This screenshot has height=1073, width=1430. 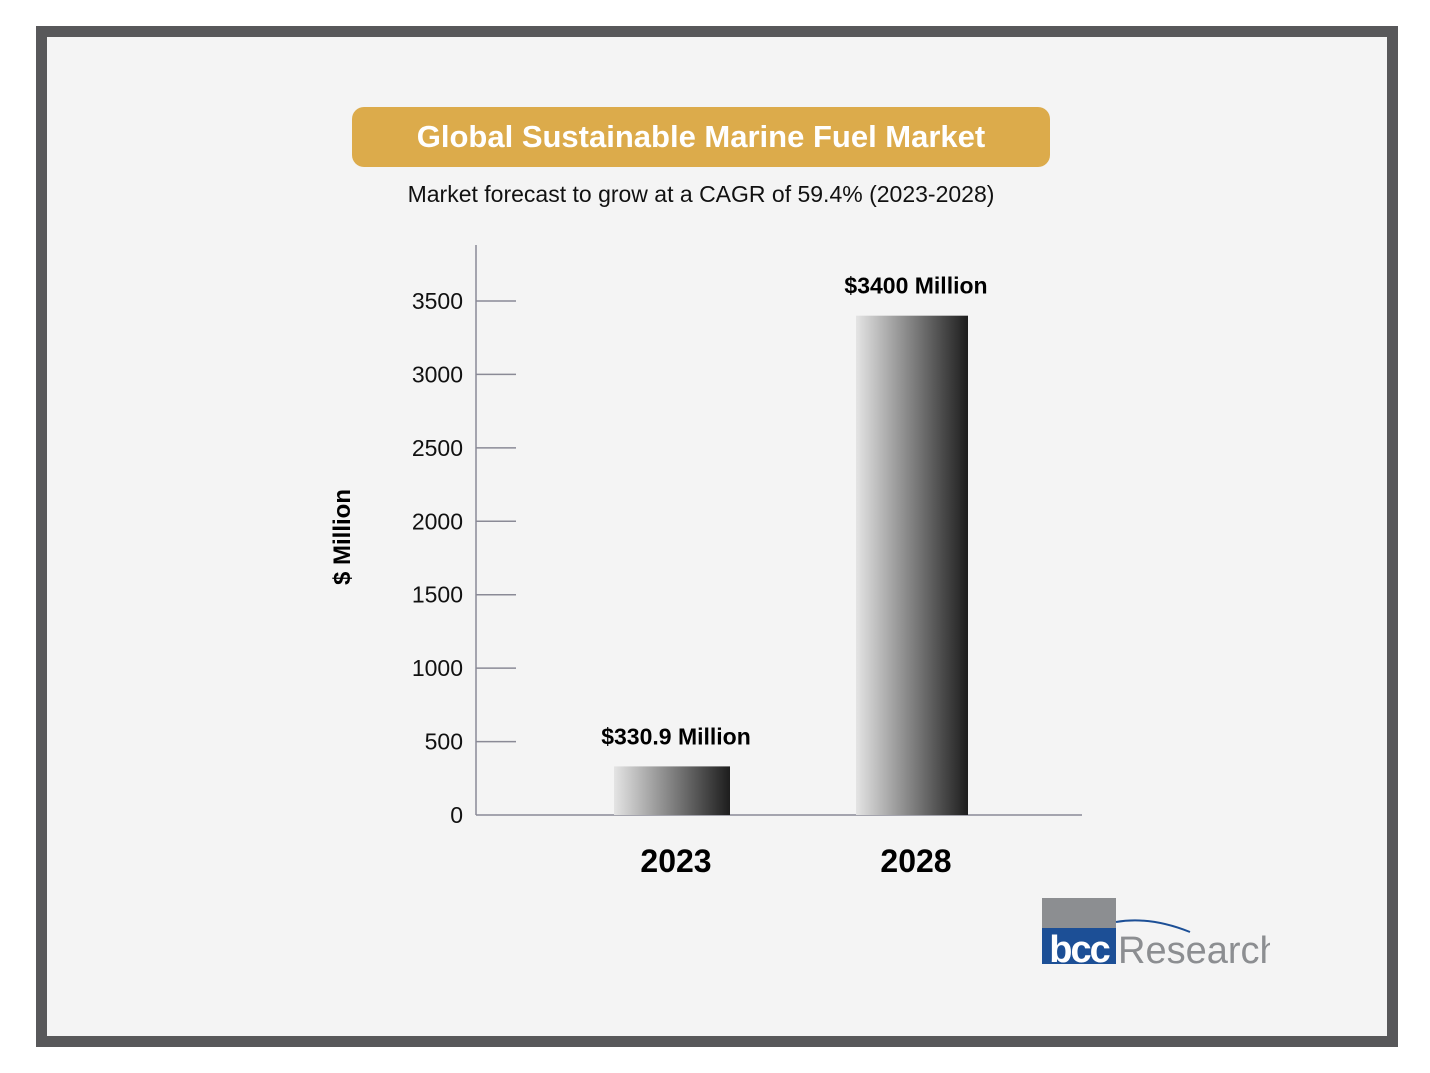 I want to click on data-label-2023: $330.9 Million, so click(x=676, y=736).